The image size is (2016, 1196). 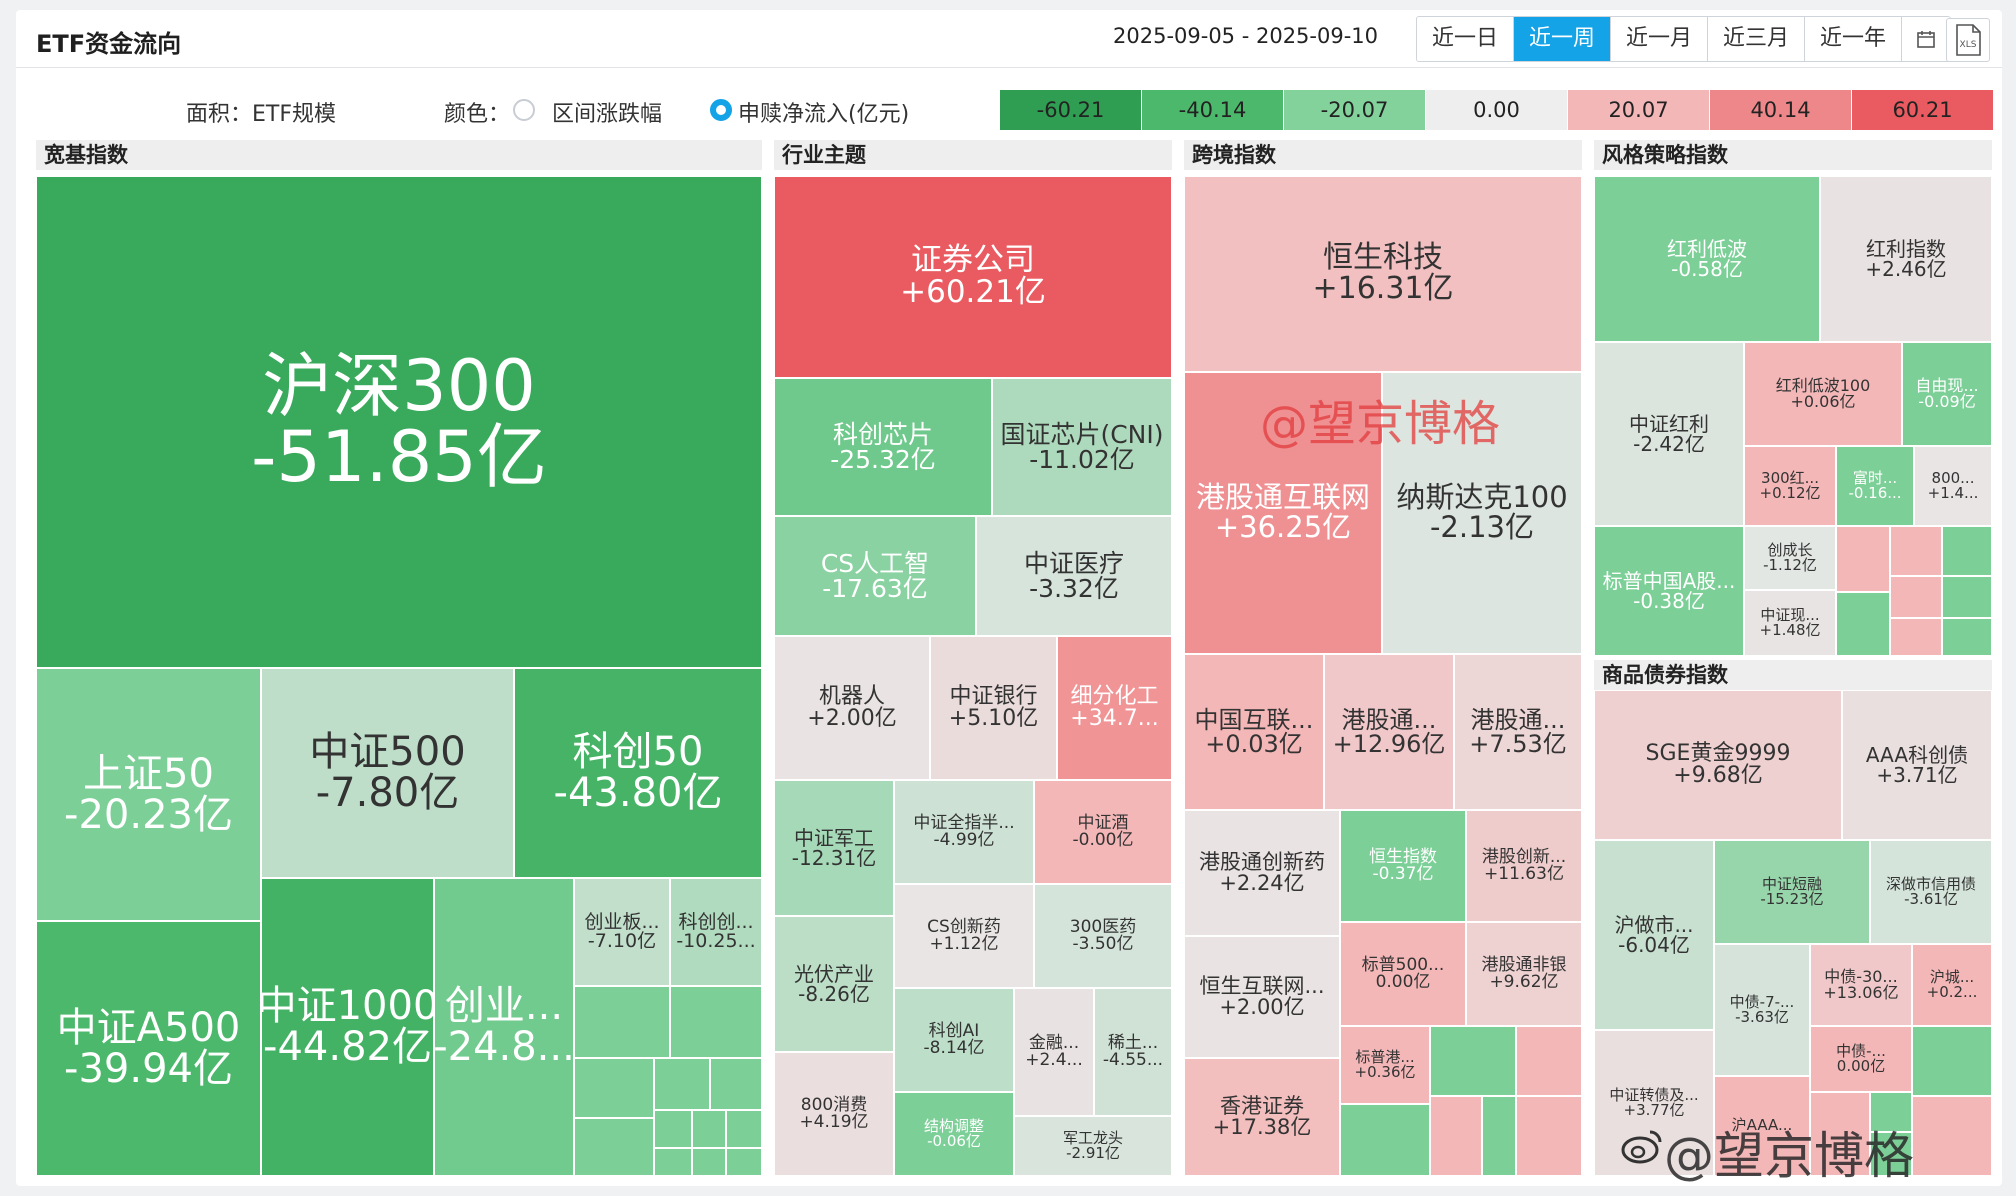 What do you see at coordinates (1465, 39) in the screenshot?
I see `tab-period-1d: 近一日` at bounding box center [1465, 39].